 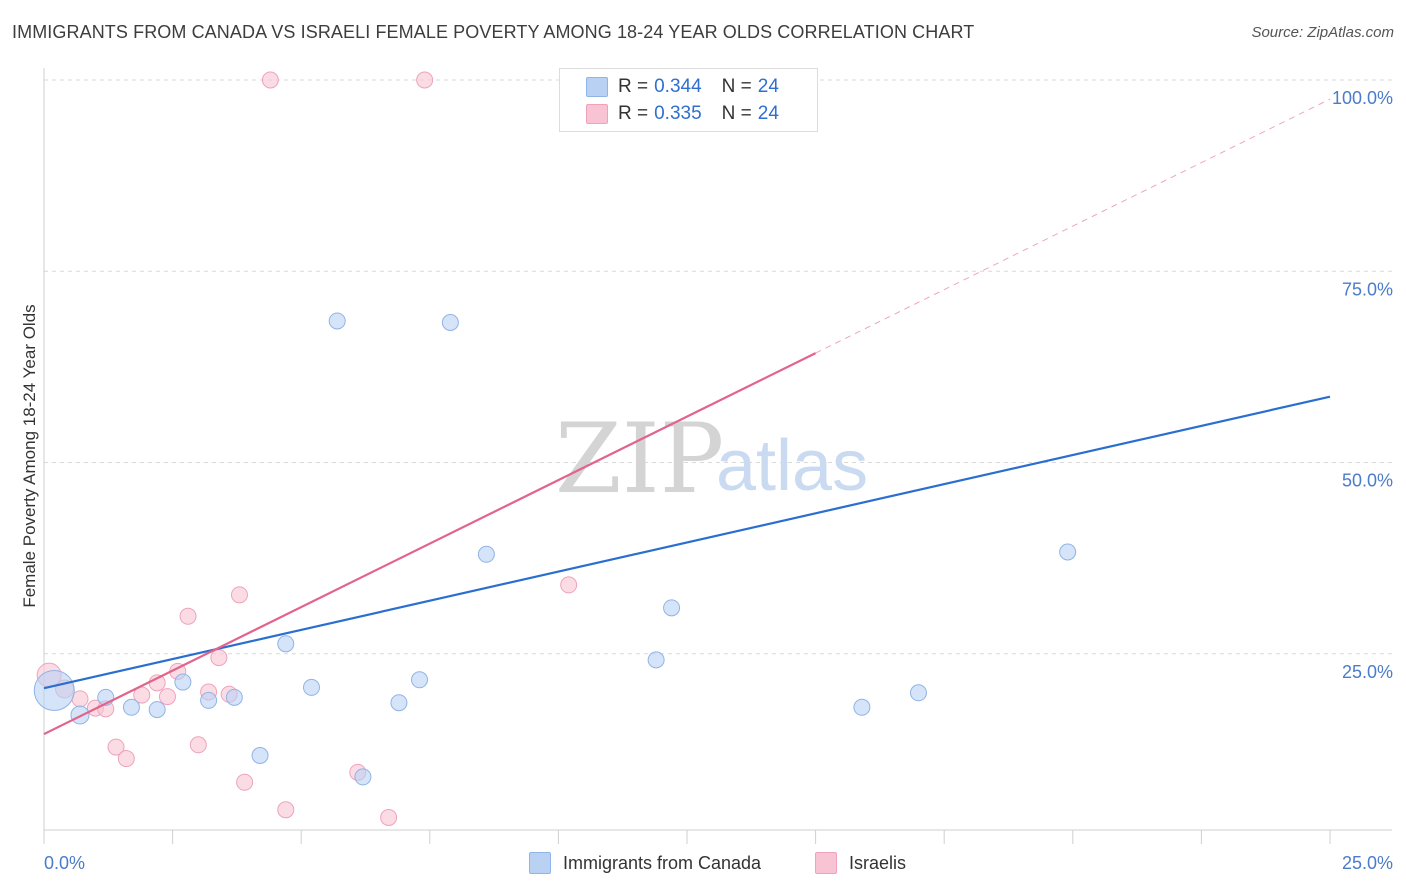 I want to click on y-axis-label: Female Poverty Among 18-24 Year Olds, so click(x=29, y=455).